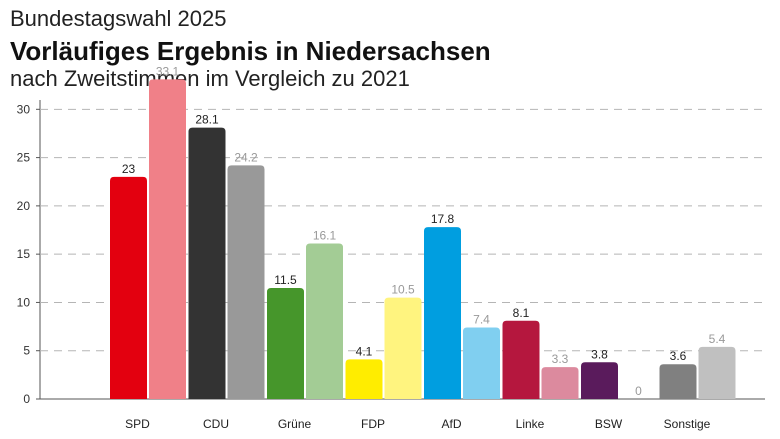 Image resolution: width=780 pixels, height=439 pixels. I want to click on y-tick-label: 30, so click(24, 109).